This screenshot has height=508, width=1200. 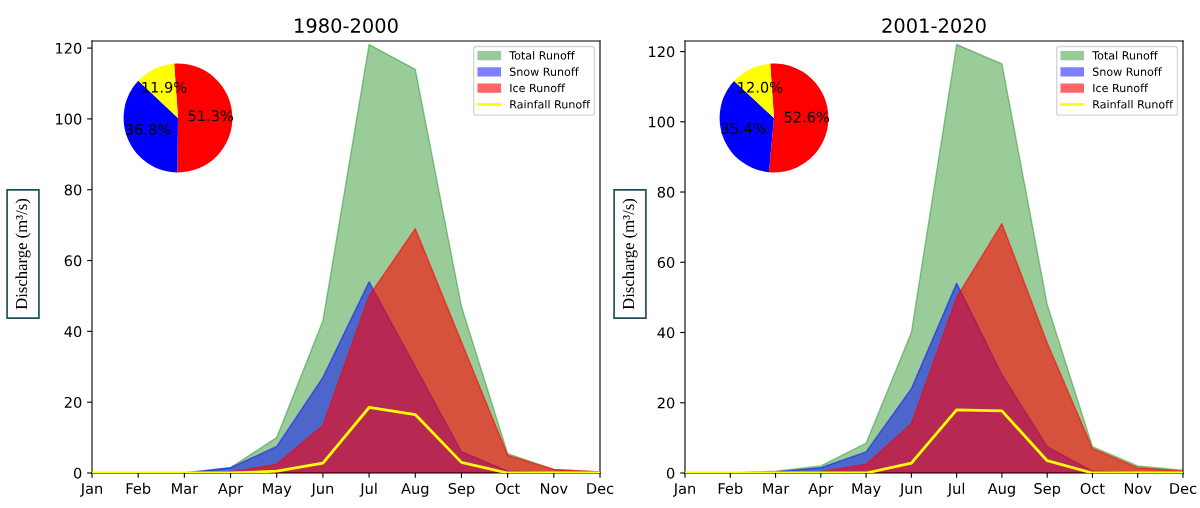 I want to click on data-label: 36.8%, so click(x=148, y=130).